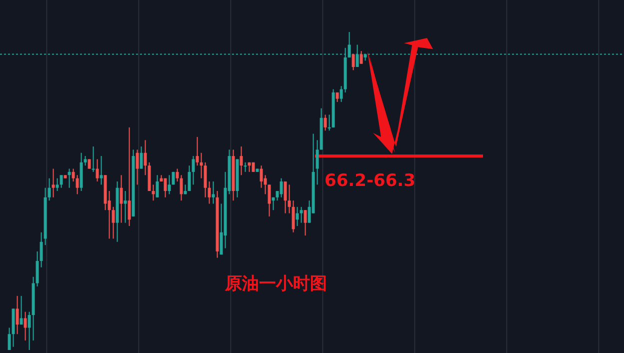  I want to click on annotation: 66.2-66.3, so click(370, 181).